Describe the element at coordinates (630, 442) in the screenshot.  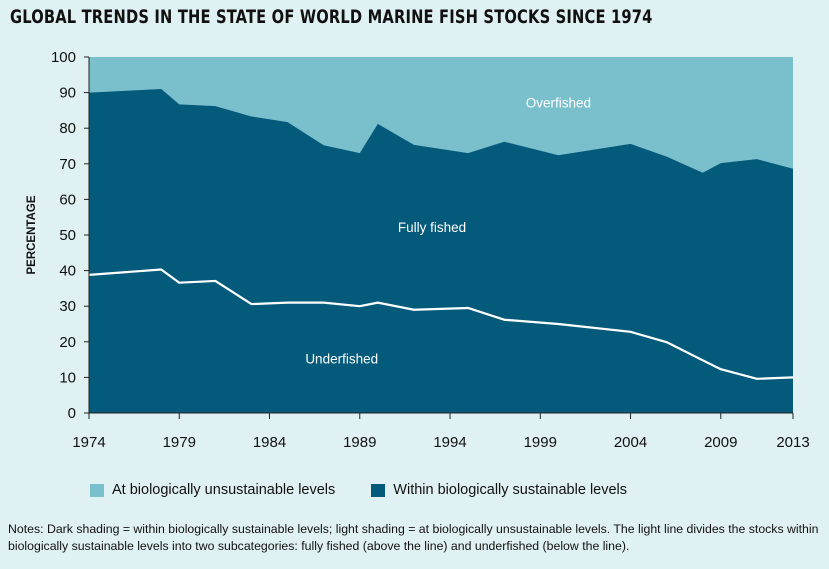
I see `x-tick-label: 2004` at that location.